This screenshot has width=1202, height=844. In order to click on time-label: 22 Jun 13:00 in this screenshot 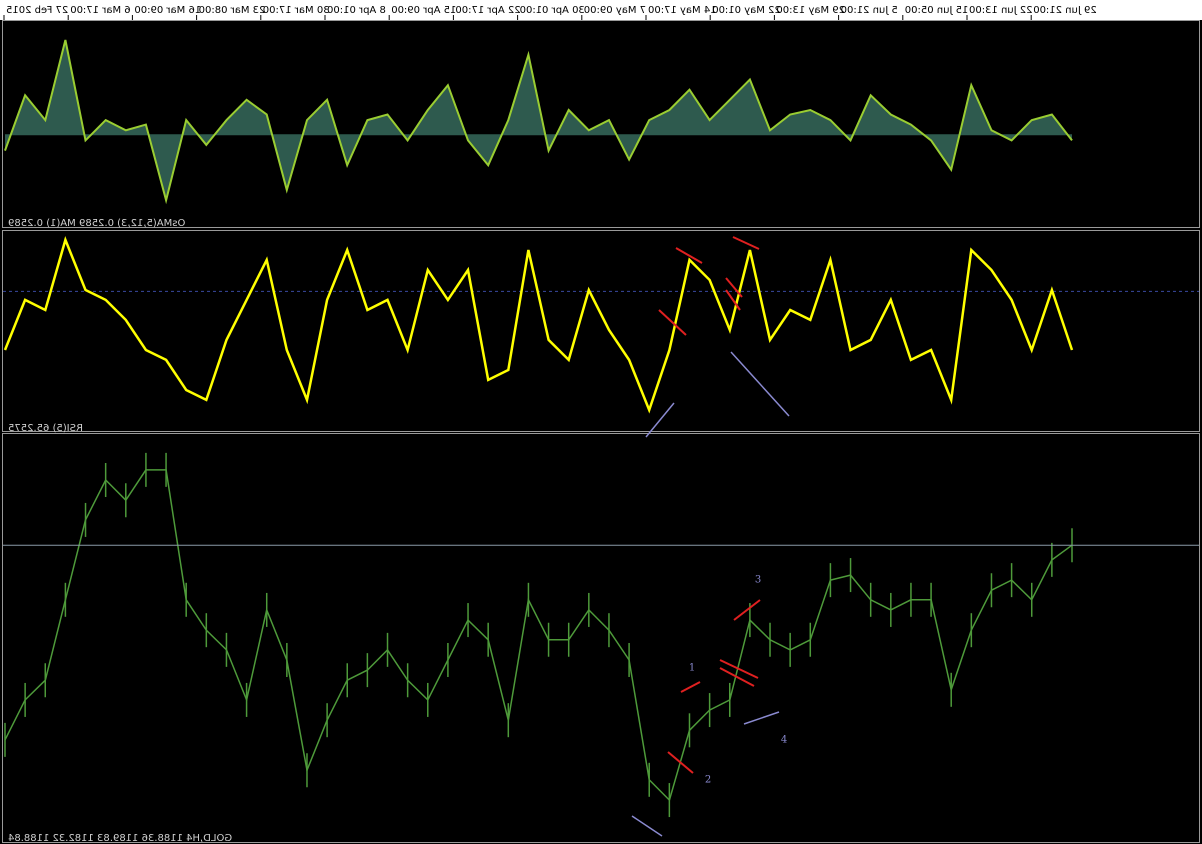, I will do `click(1001, 10)`.